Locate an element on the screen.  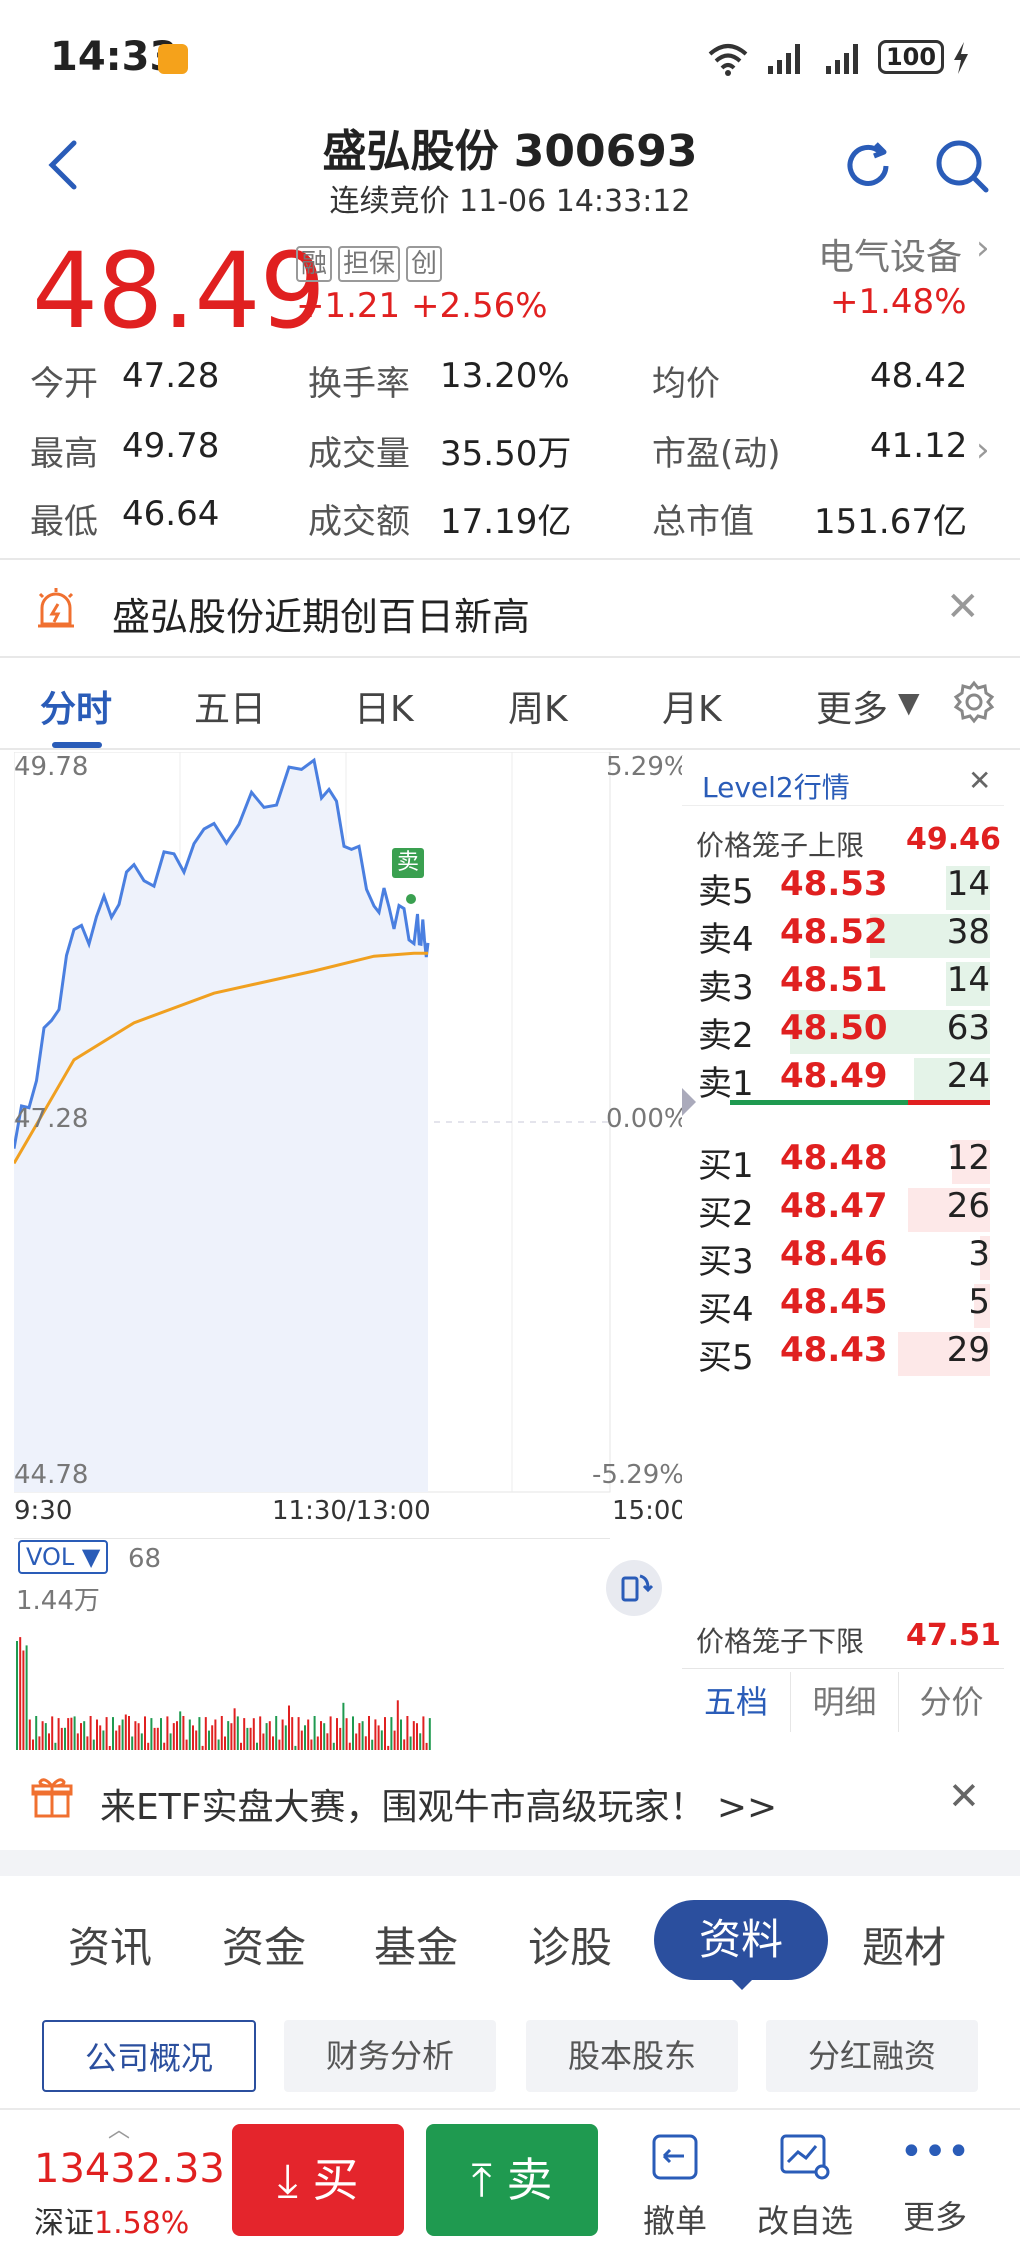
ask-row: 卖4 48.52 38 is located at coordinates (843, 934).